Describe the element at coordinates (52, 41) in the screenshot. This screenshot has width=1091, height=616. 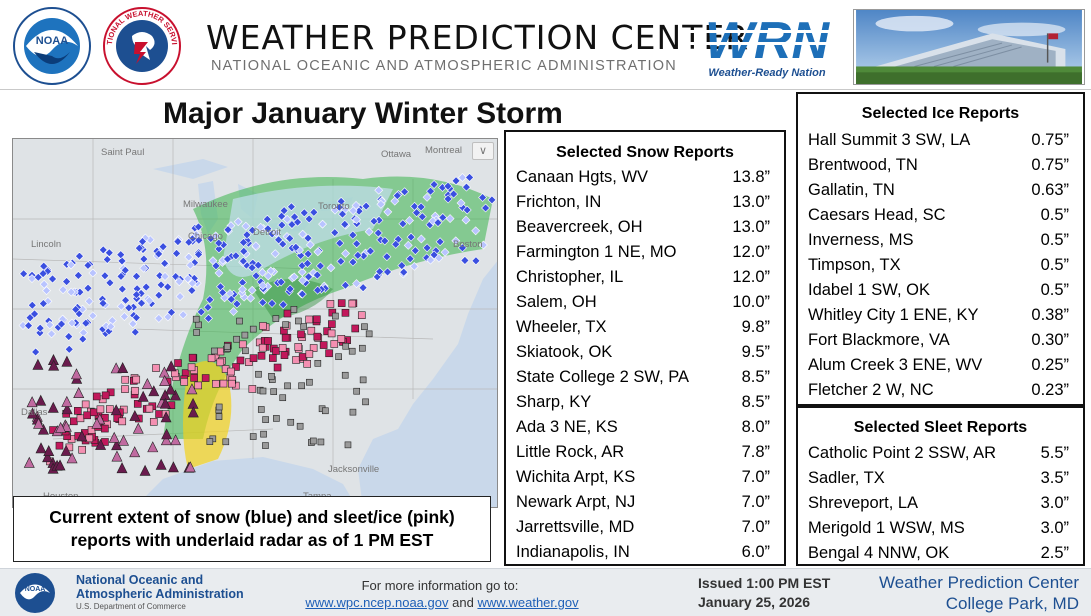
I see `svg-text: NOAA` at that location.